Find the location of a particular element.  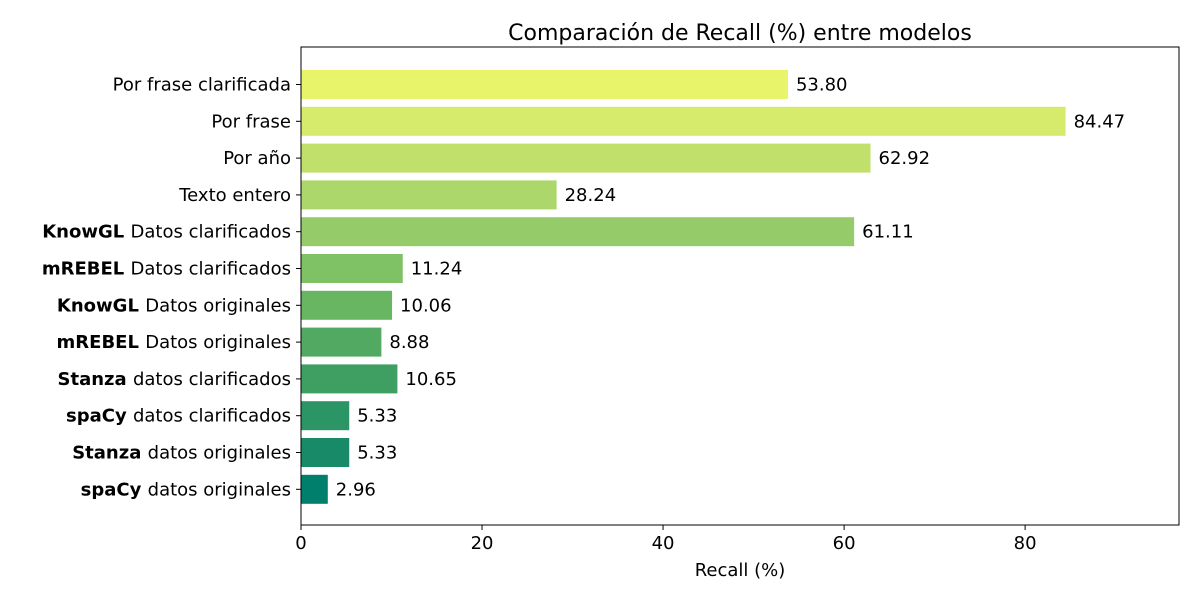

category-label-bold-5: mREBEL is located at coordinates (86, 269).